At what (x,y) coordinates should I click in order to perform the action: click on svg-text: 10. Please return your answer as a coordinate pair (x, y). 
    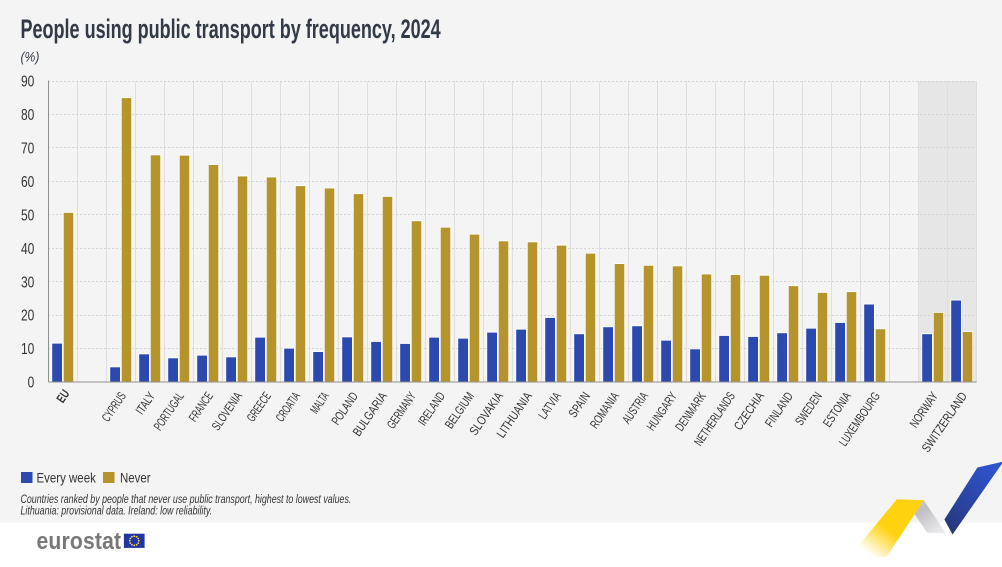
    Looking at the image, I should click on (28, 349).